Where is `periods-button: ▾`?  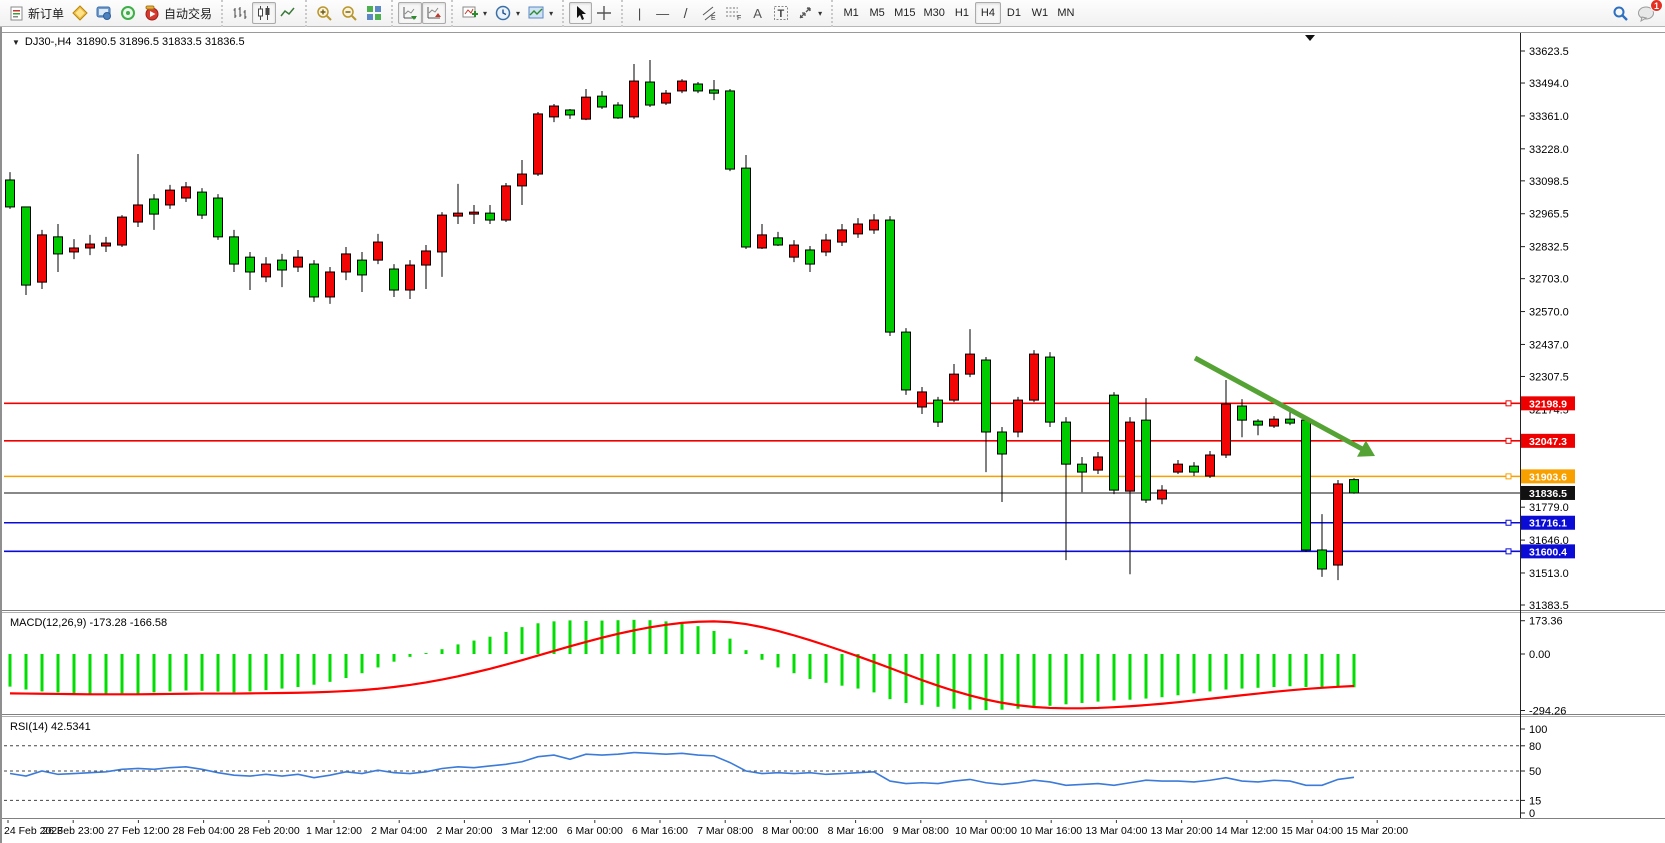
periods-button: ▾ is located at coordinates (507, 13).